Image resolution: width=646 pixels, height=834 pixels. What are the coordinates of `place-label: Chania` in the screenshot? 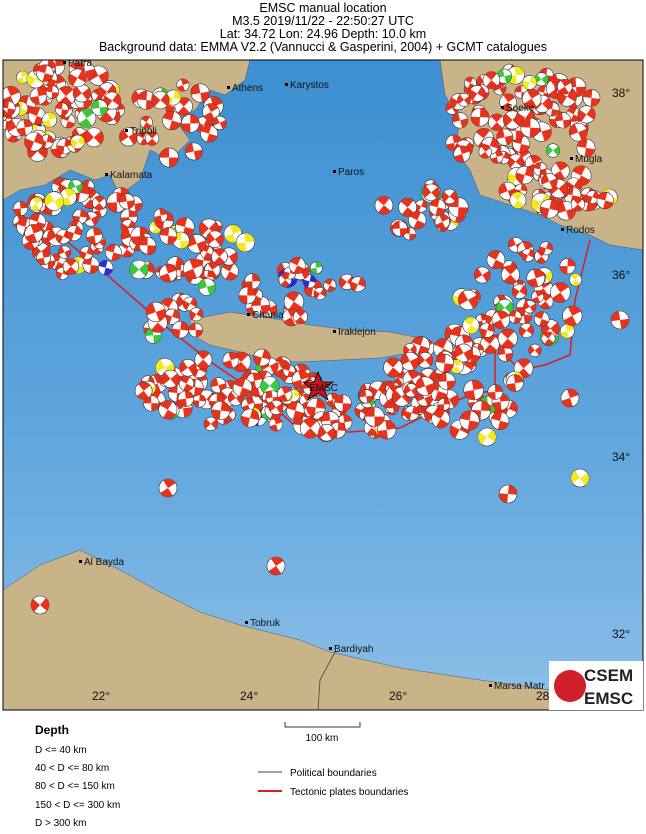 It's located at (268, 315).